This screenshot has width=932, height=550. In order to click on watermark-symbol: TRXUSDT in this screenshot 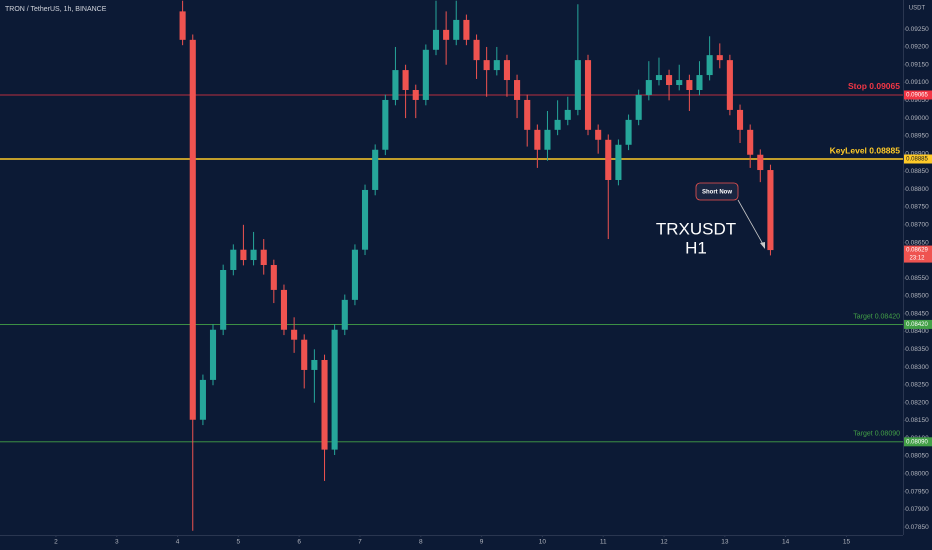, I will do `click(696, 228)`.